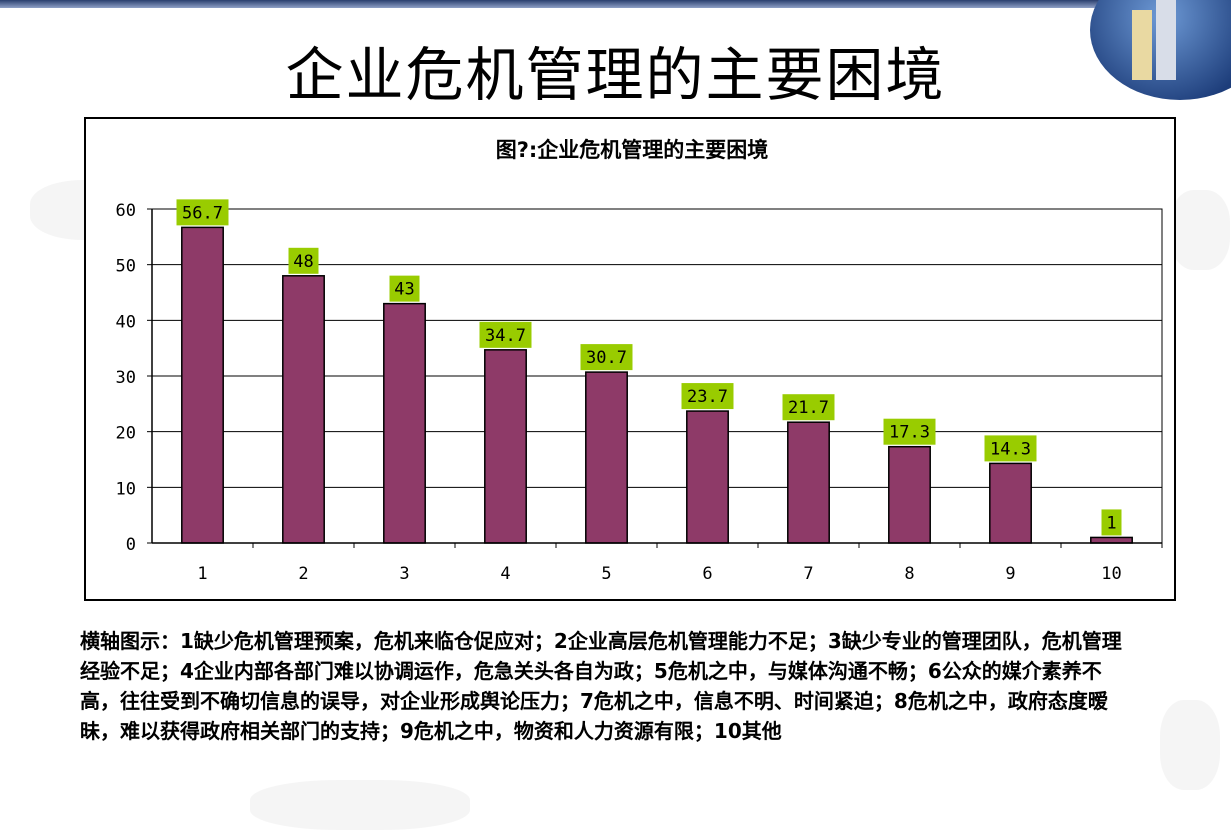  I want to click on y-tick-label: 30, so click(126, 378).